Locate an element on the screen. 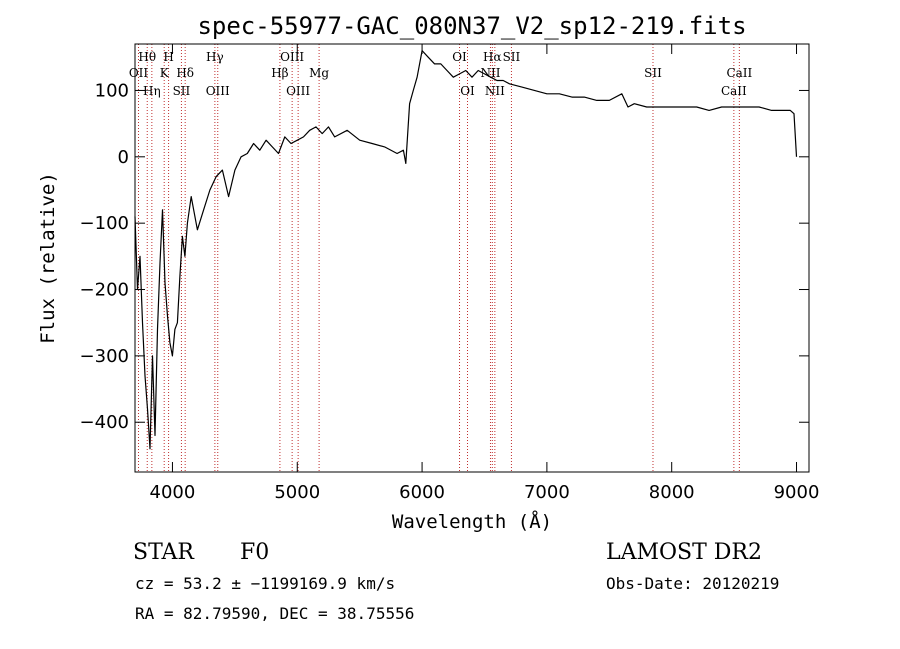 This screenshot has height=649, width=900. x-tick-label-4: 8000 is located at coordinates (672, 492).